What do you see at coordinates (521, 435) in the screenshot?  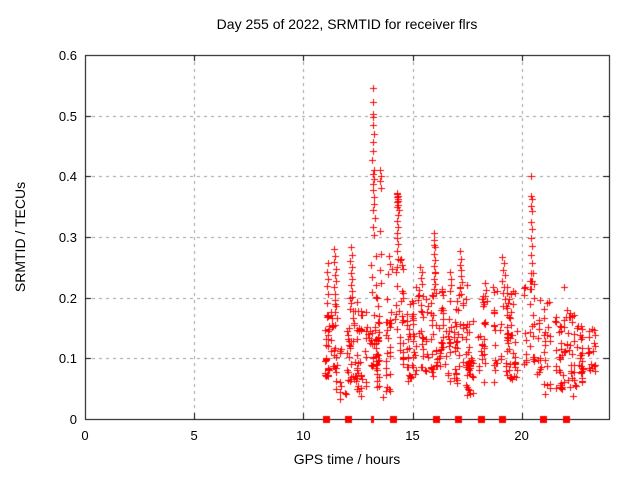 I see `x-tick-label: 20` at bounding box center [521, 435].